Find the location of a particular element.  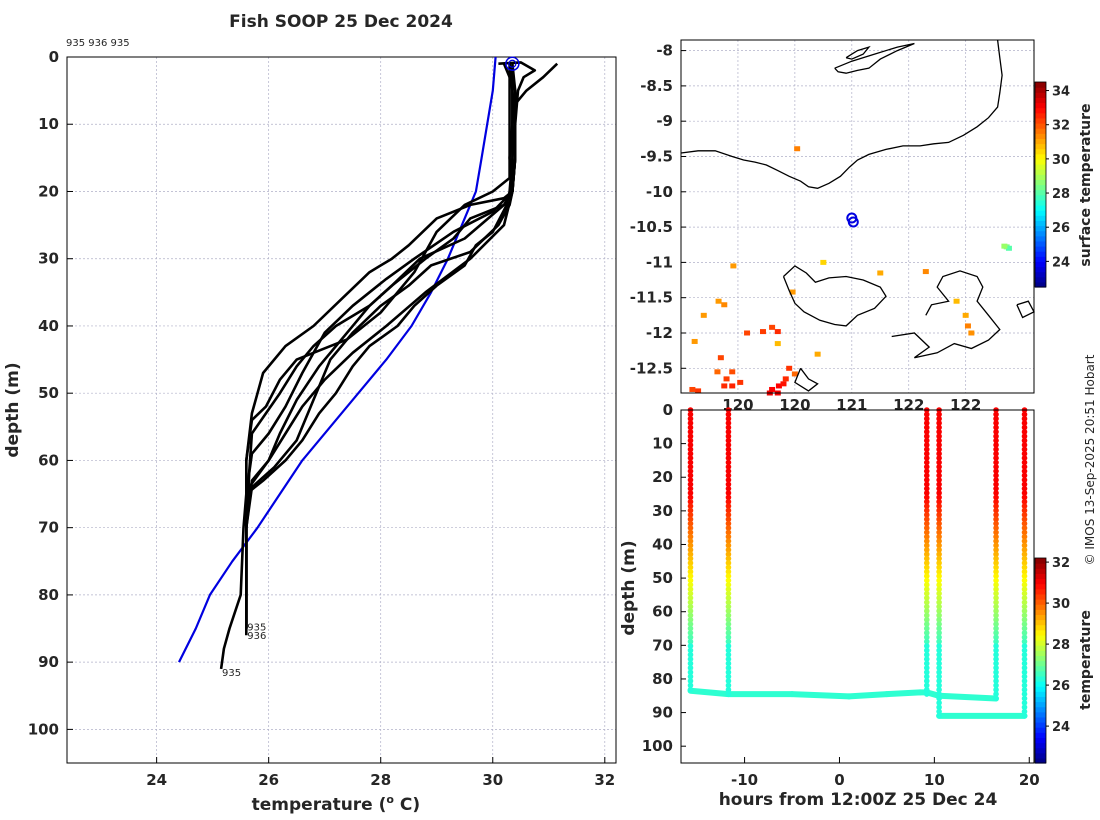

lat-tick-label: -8.5 is located at coordinates (656, 86).